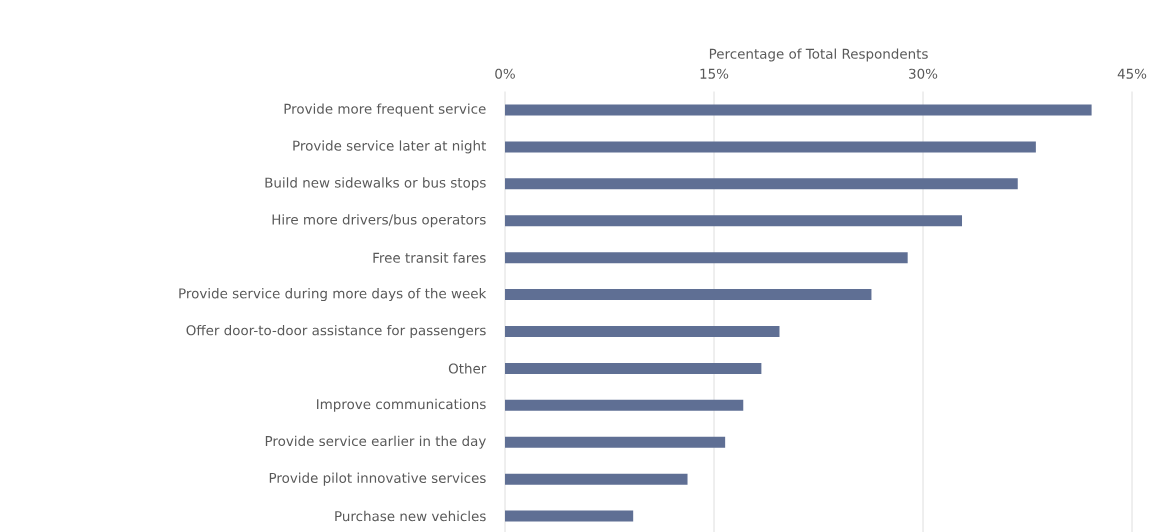 This screenshot has height=532, width=1156. I want to click on y-tick-label: Offer door-to-door assistance for passengers, so click(336, 331).